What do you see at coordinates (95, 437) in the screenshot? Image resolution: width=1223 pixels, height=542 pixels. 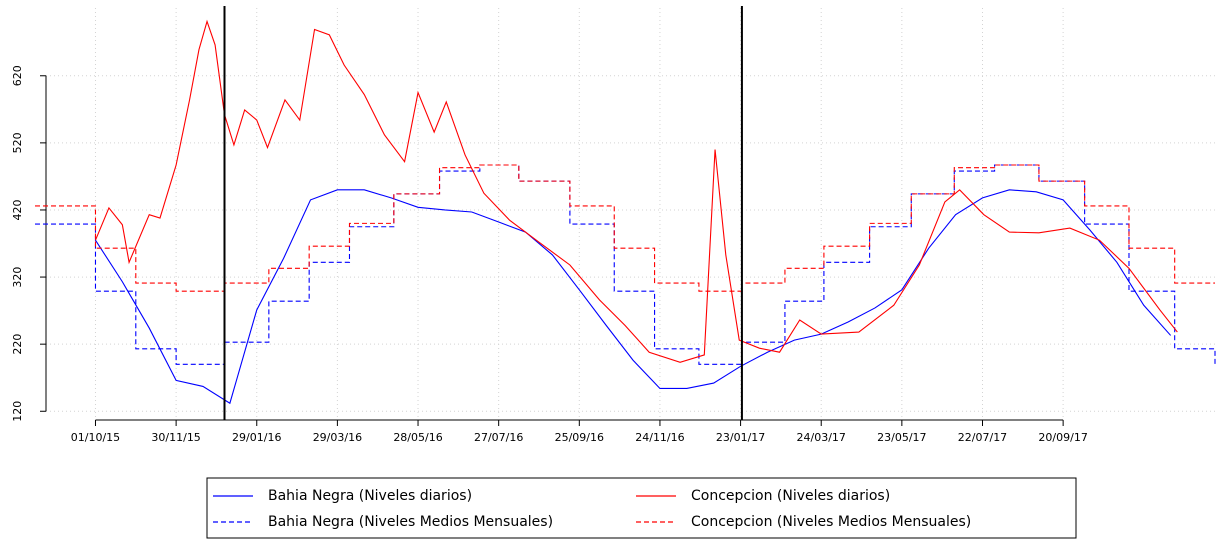 I see `x-tick-label: 01/10/15` at bounding box center [95, 437].